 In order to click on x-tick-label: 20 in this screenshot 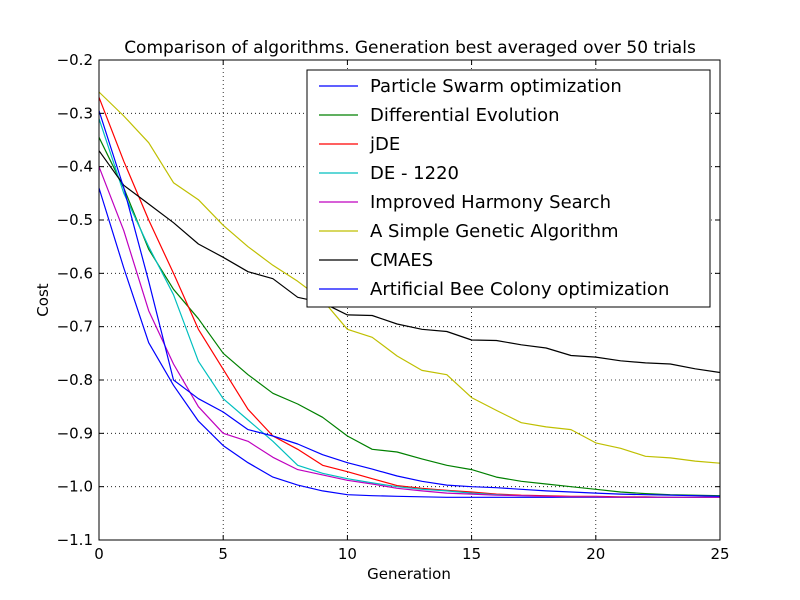, I will do `click(595, 554)`.